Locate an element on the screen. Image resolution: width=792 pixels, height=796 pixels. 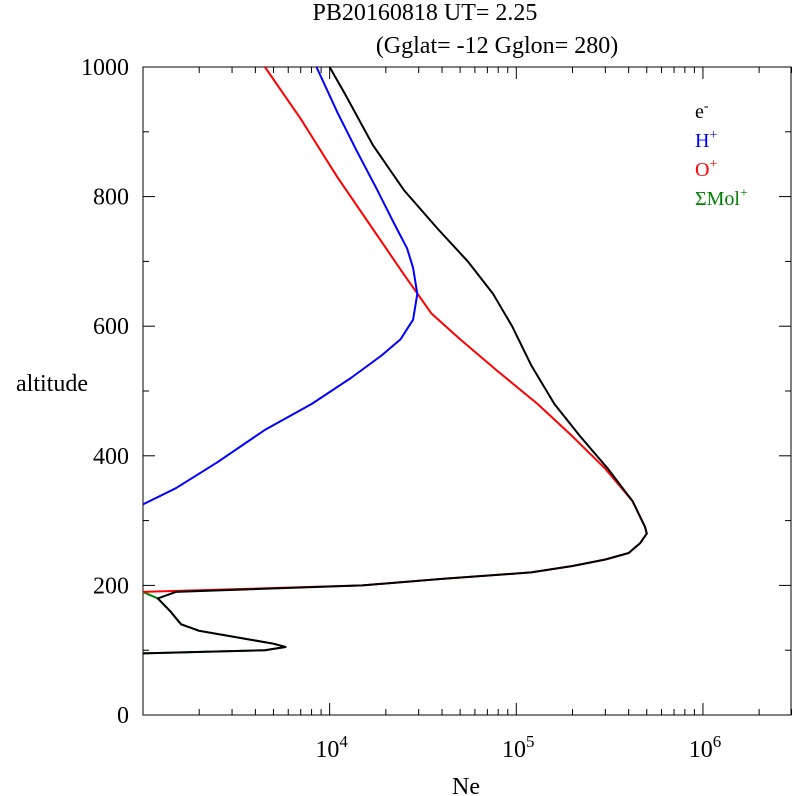
legend-entry-h: H+ is located at coordinates (706, 140).